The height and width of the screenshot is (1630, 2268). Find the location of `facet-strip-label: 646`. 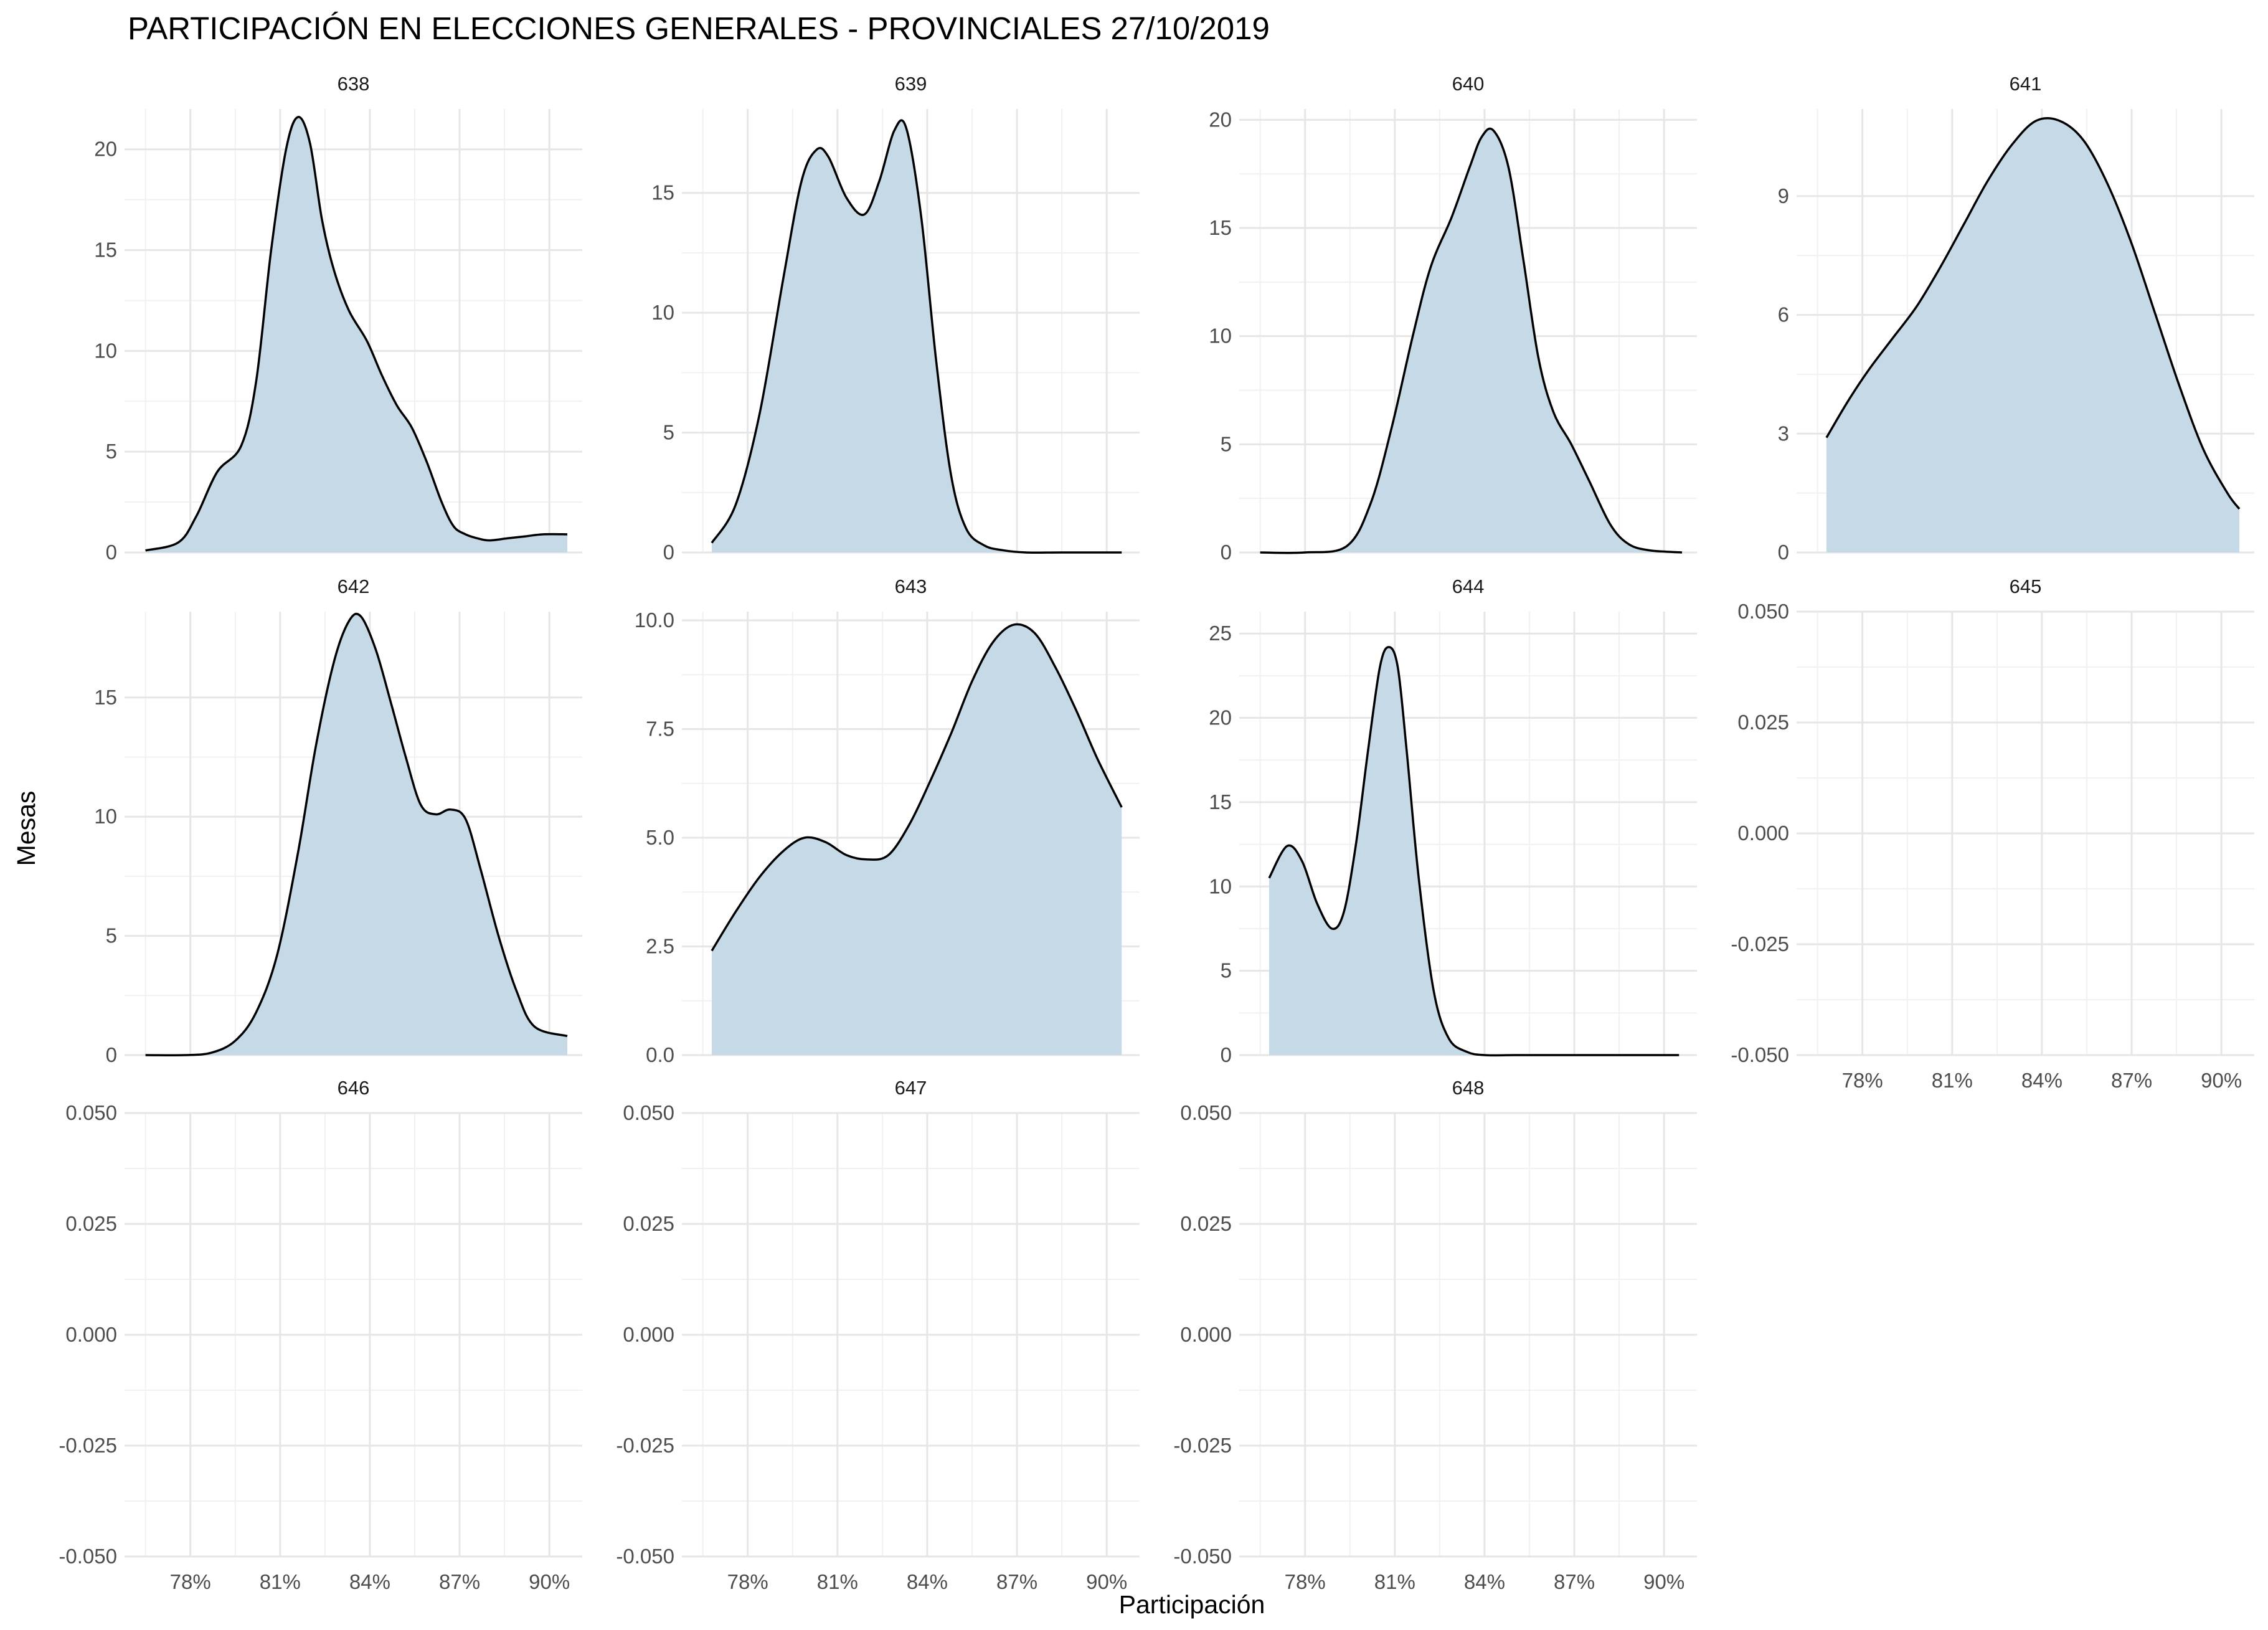

facet-strip-label: 646 is located at coordinates (354, 1088).